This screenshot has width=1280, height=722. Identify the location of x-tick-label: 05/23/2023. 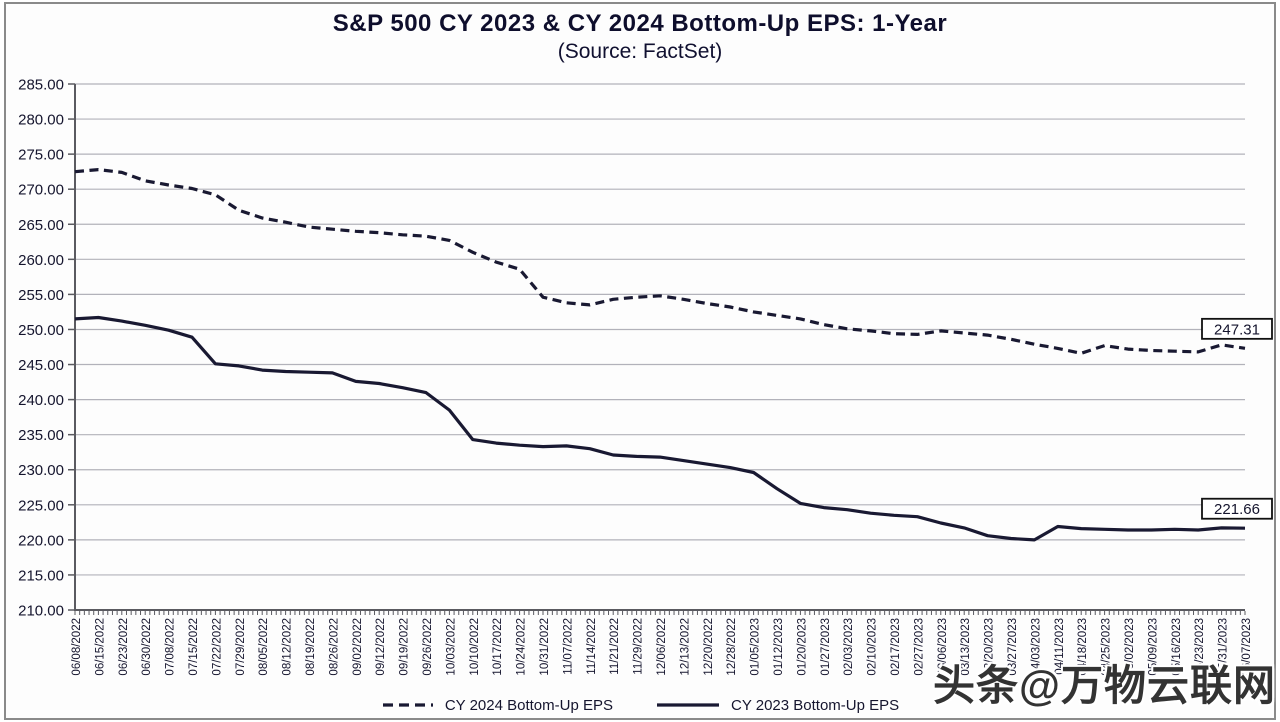
(1200, 647).